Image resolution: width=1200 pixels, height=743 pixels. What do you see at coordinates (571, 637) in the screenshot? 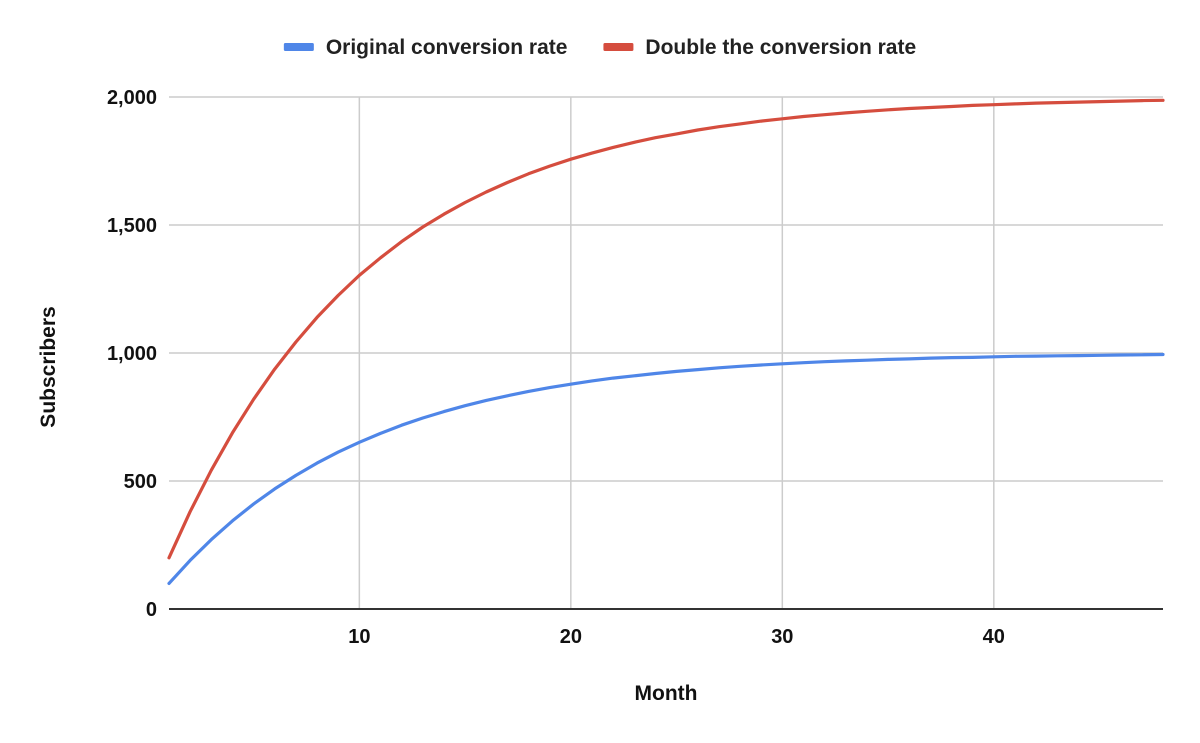
I see `x-tick-label: 20` at bounding box center [571, 637].